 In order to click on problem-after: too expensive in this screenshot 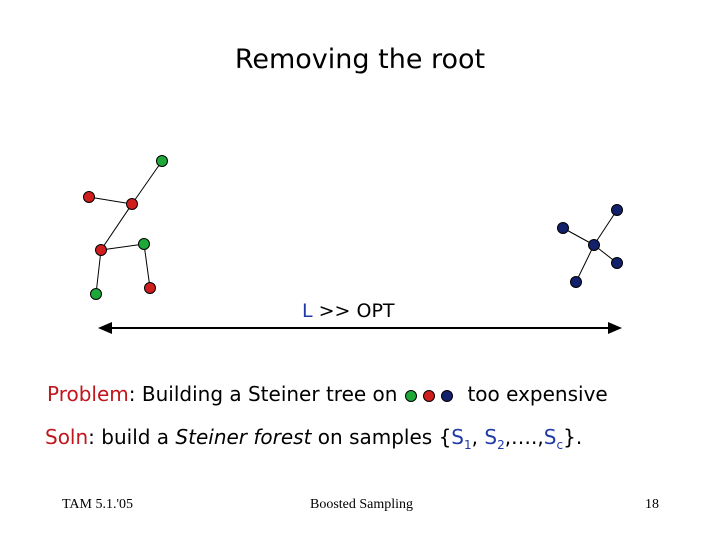, I will do `click(537, 394)`.